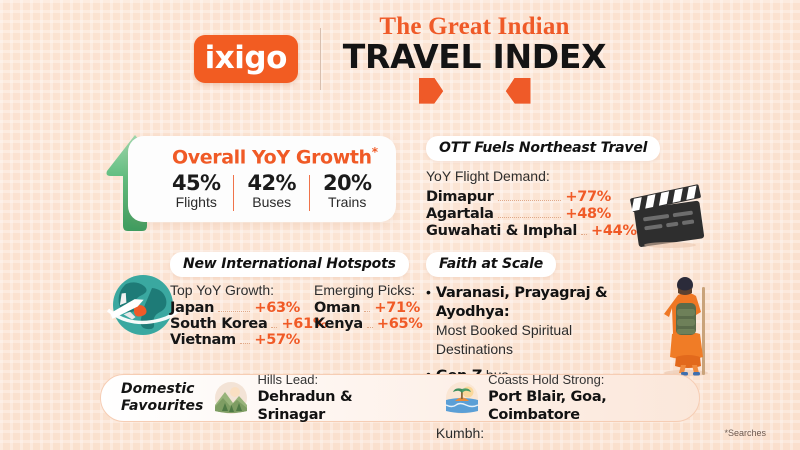 This screenshot has height=450, width=800. Describe the element at coordinates (668, 216) in the screenshot. I see `clapperboard-icon` at that location.